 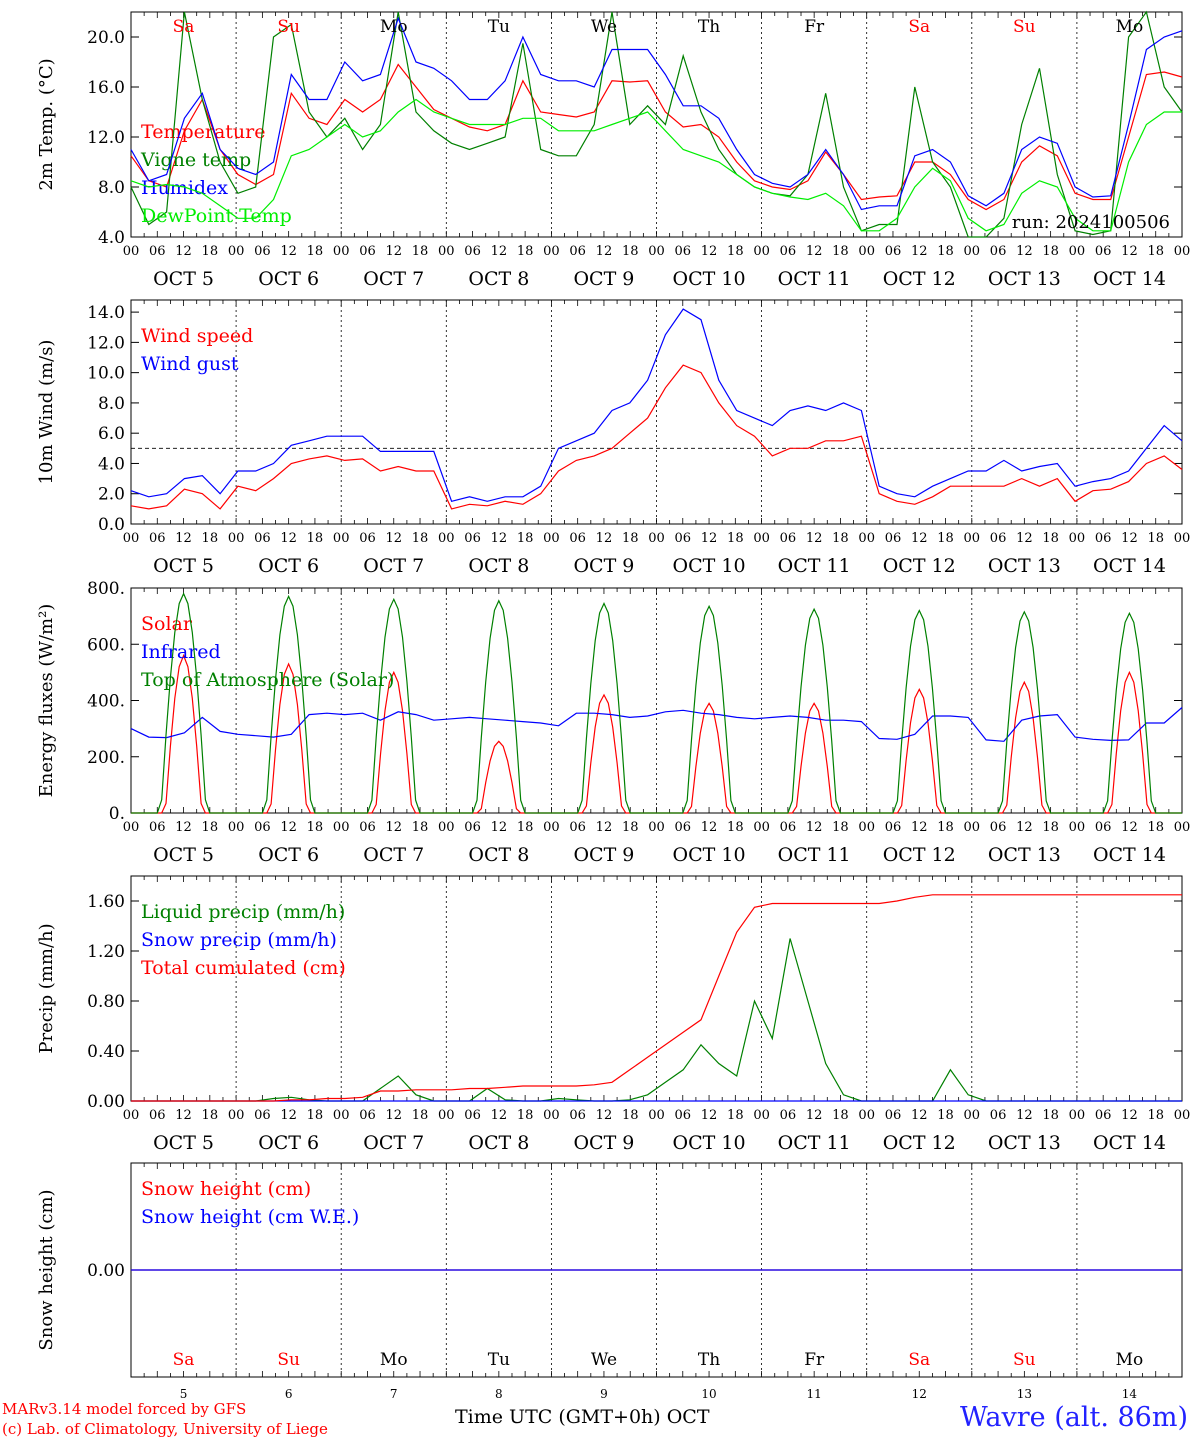 I want to click on station-name: Wavre (alt. 86m), so click(x=1074, y=1417).